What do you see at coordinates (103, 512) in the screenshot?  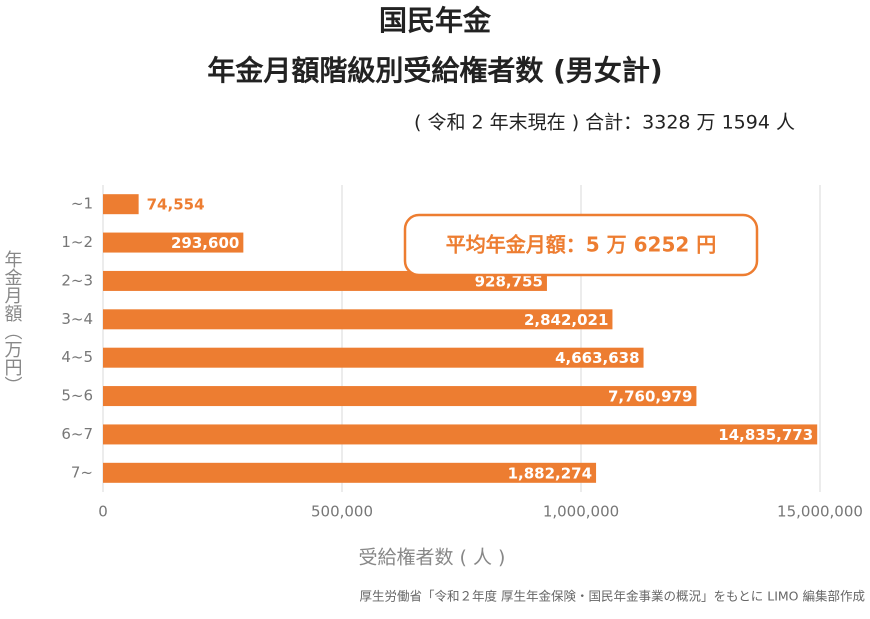 I see `x-tick-label: 0` at bounding box center [103, 512].